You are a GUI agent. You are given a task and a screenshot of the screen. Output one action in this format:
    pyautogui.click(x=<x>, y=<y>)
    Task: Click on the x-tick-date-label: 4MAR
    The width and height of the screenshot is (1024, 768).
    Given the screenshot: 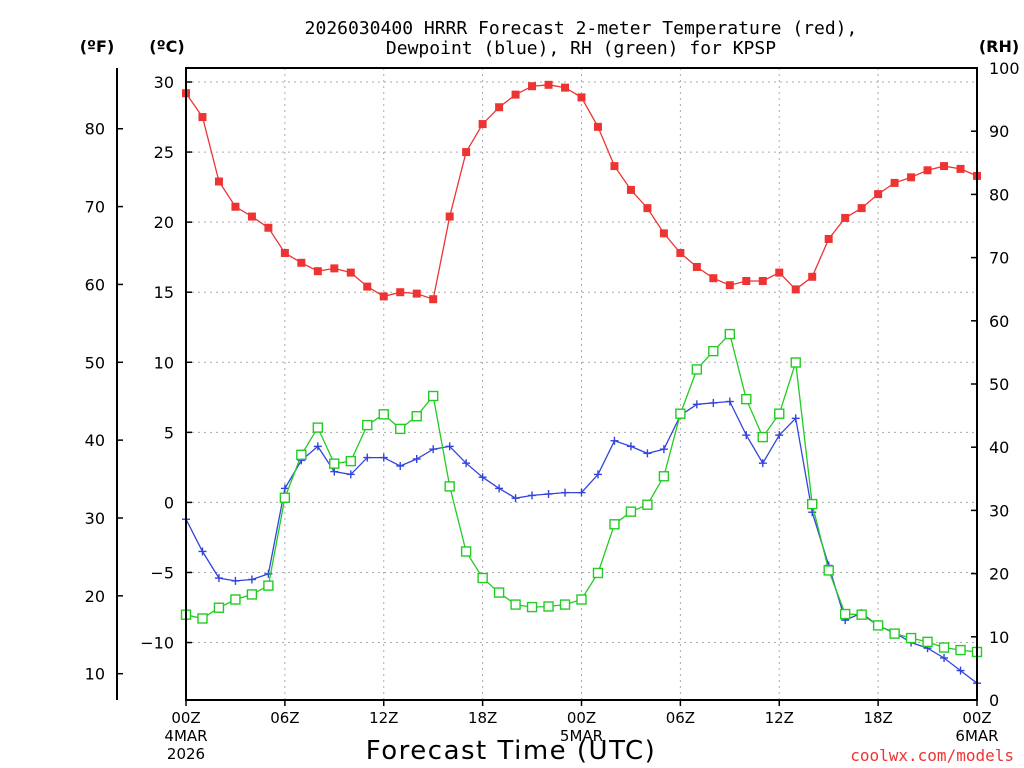 What is the action you would take?
    pyautogui.click(x=185, y=736)
    